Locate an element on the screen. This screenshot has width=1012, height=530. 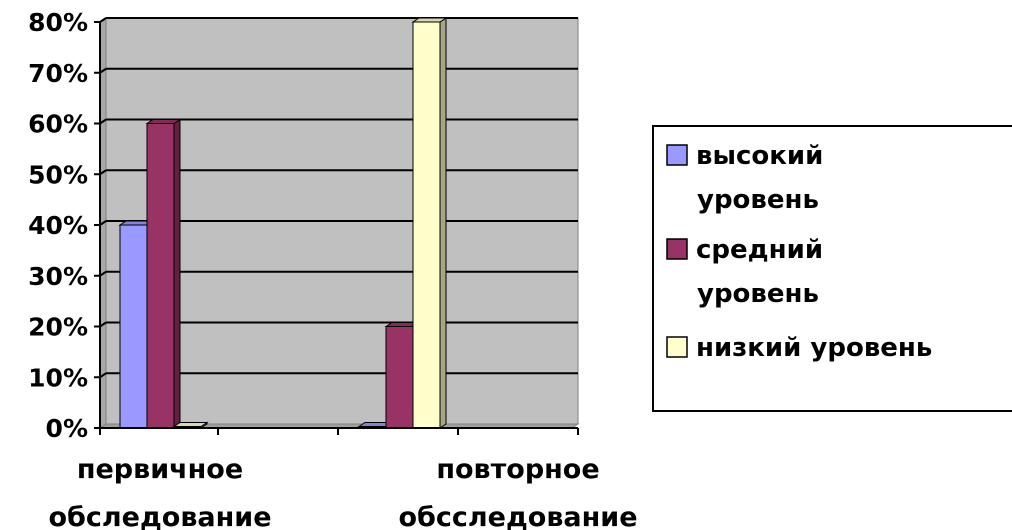
y-tick-label: 70% is located at coordinates (58, 73).